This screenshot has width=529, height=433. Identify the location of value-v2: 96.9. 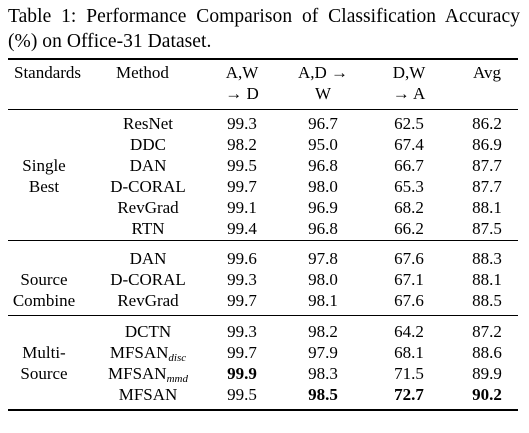
(323, 207).